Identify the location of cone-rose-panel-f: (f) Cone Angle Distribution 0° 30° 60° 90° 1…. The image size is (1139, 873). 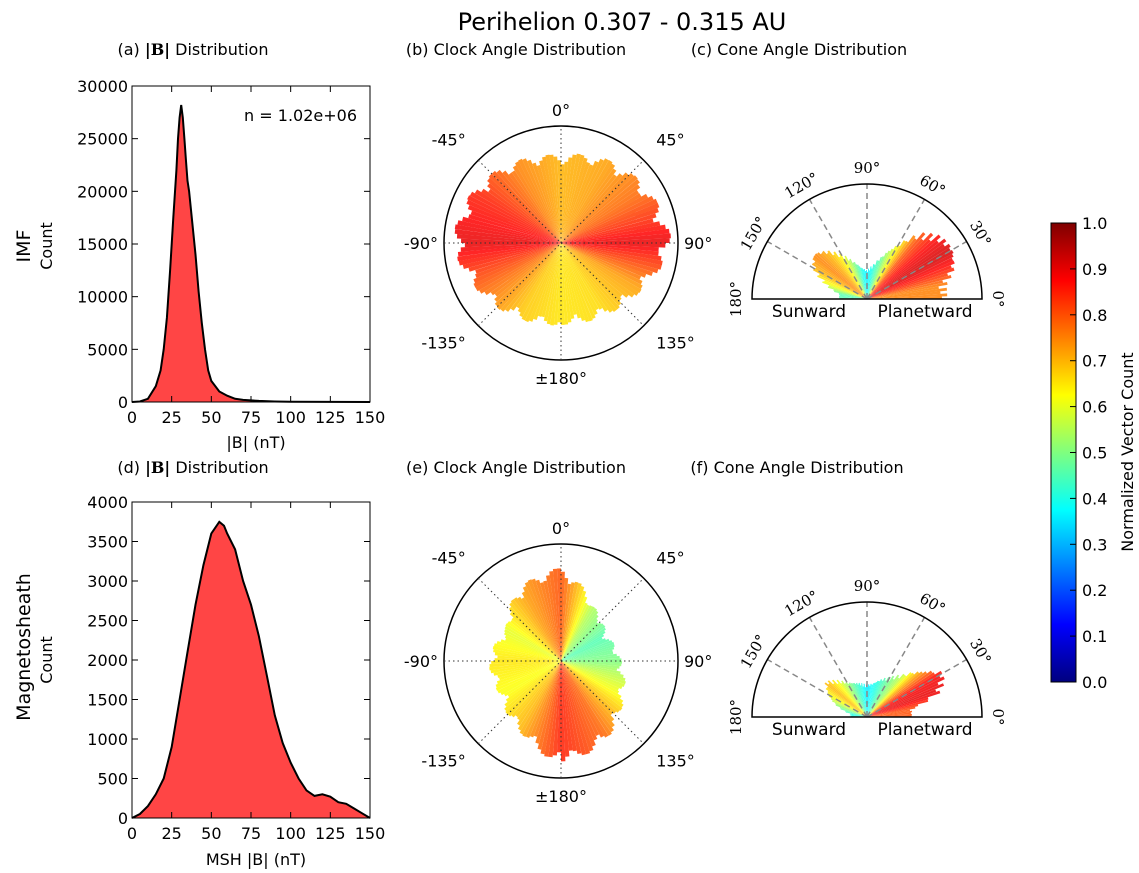
(848, 599).